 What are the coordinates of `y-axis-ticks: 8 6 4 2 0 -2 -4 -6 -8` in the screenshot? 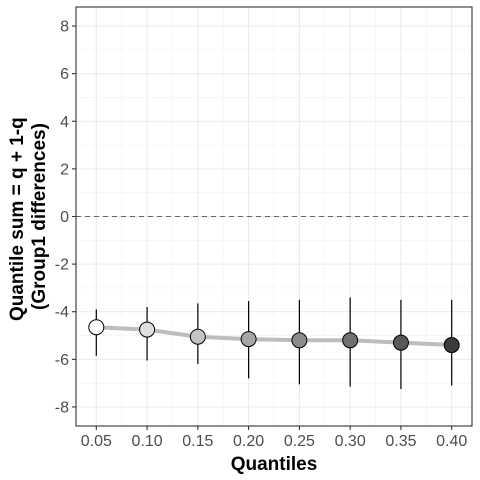 It's located at (65, 217).